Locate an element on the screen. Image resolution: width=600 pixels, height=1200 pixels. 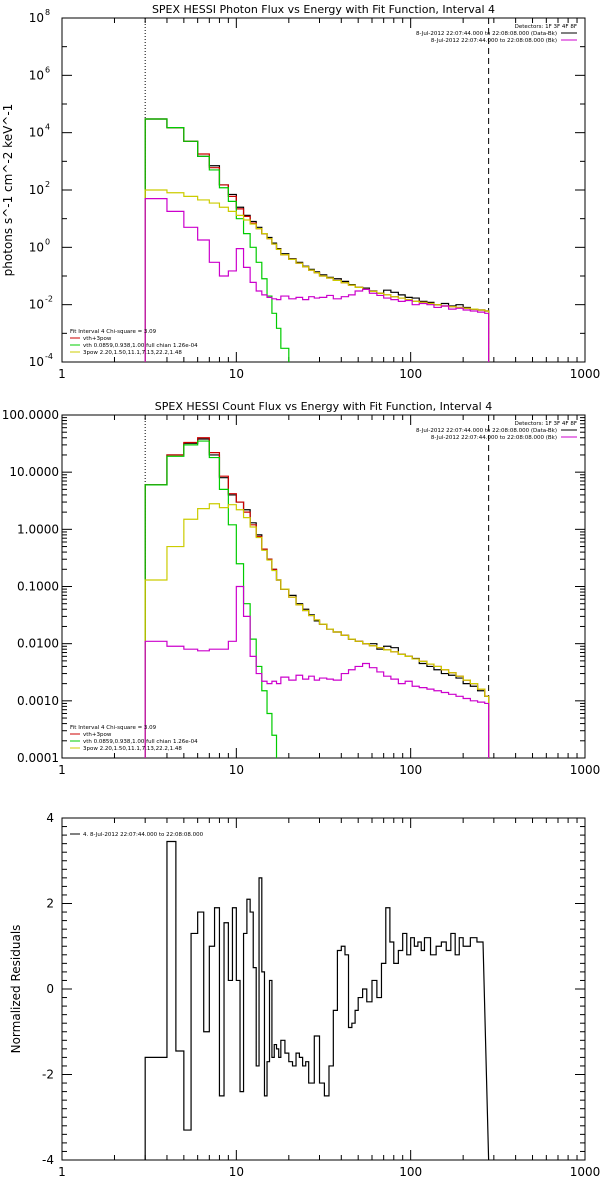
y-tick-label: -4 is located at coordinates (48, 1160).